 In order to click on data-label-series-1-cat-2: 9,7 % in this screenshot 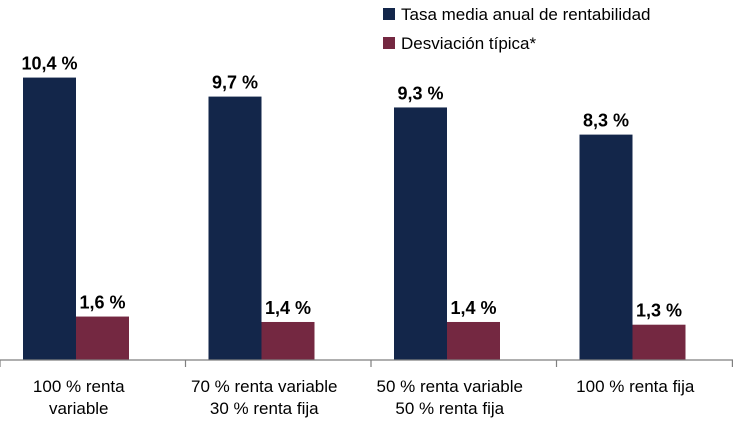, I will do `click(235, 83)`.